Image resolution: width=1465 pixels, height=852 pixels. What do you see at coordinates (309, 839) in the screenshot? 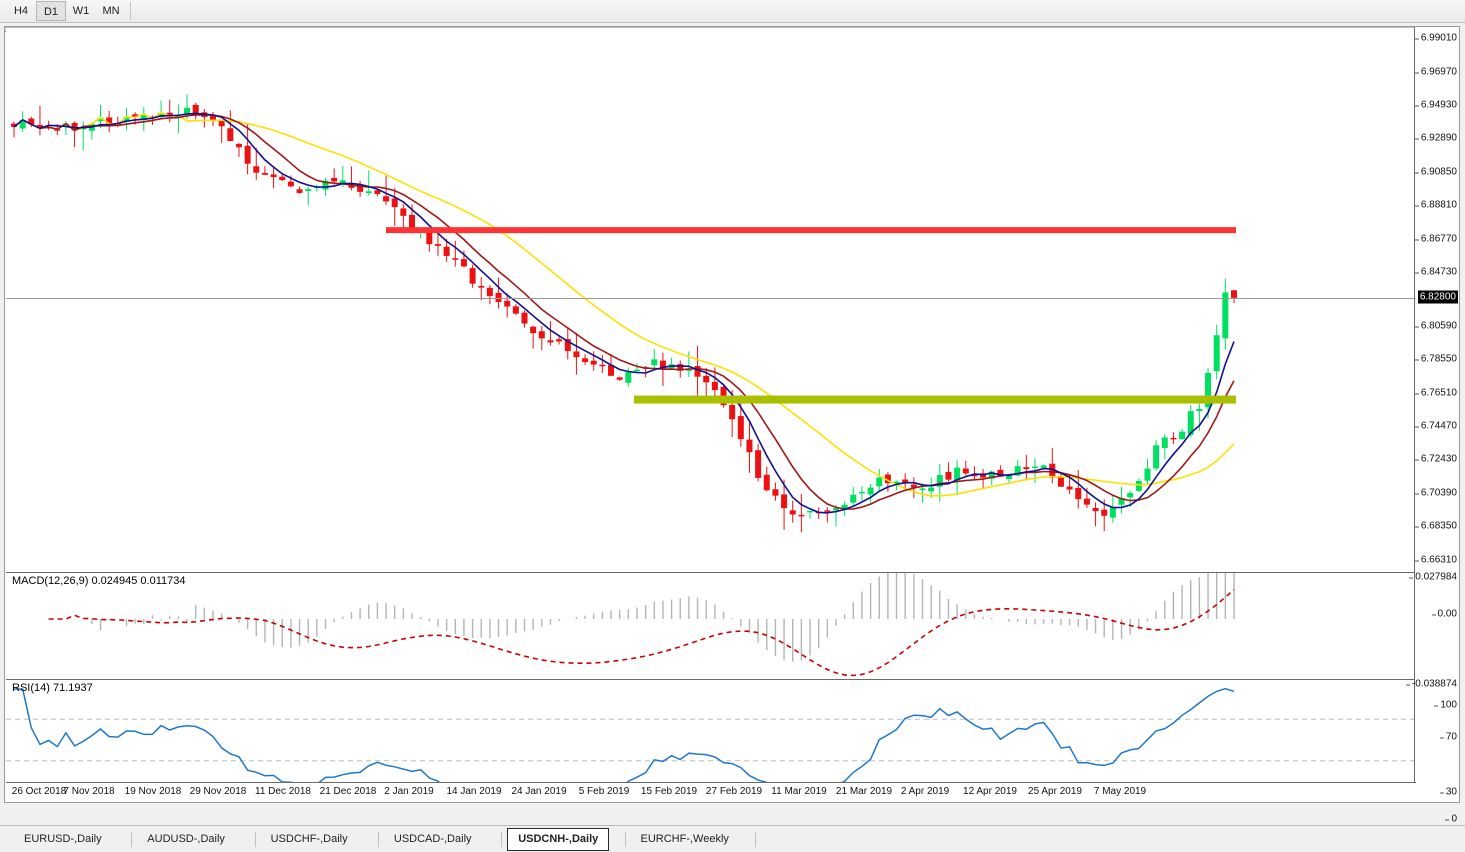
I see `chart-tab-usdchfdaily: USDCHF-,Daily` at bounding box center [309, 839].